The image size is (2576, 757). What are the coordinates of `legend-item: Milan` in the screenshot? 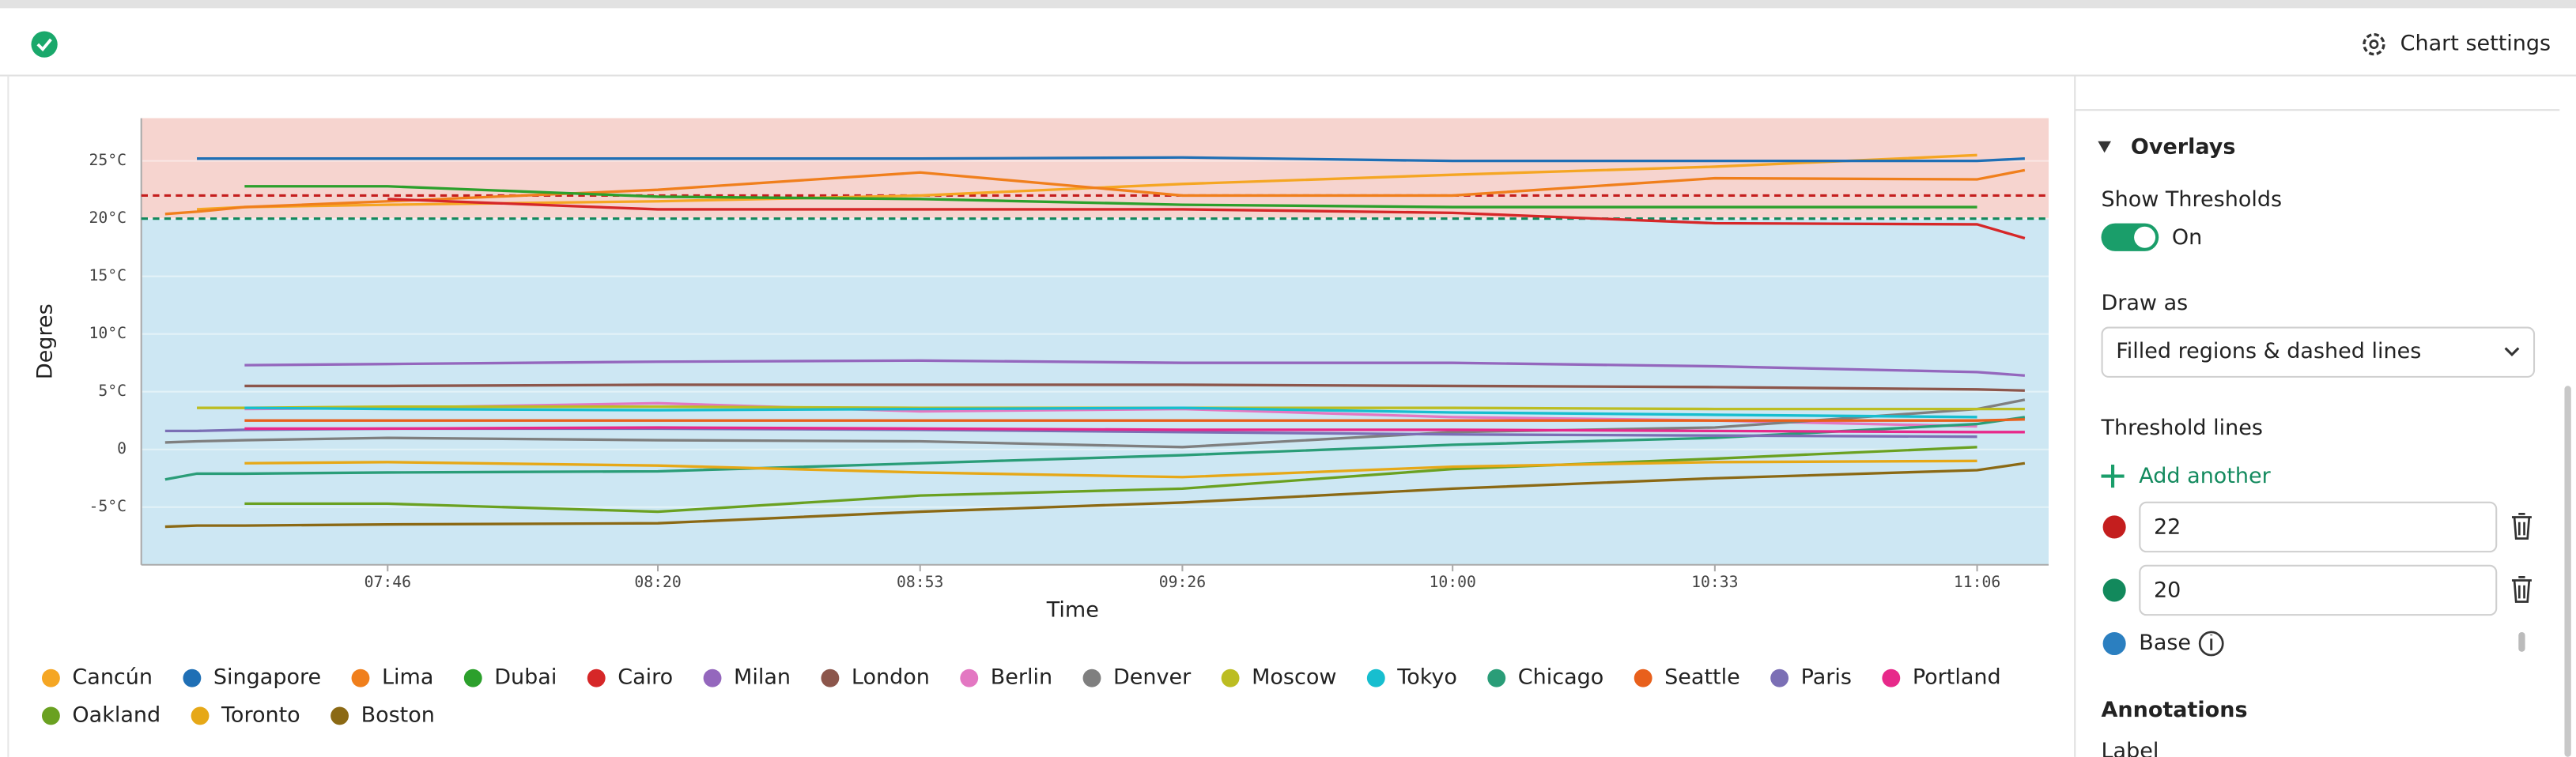 It's located at (747, 677).